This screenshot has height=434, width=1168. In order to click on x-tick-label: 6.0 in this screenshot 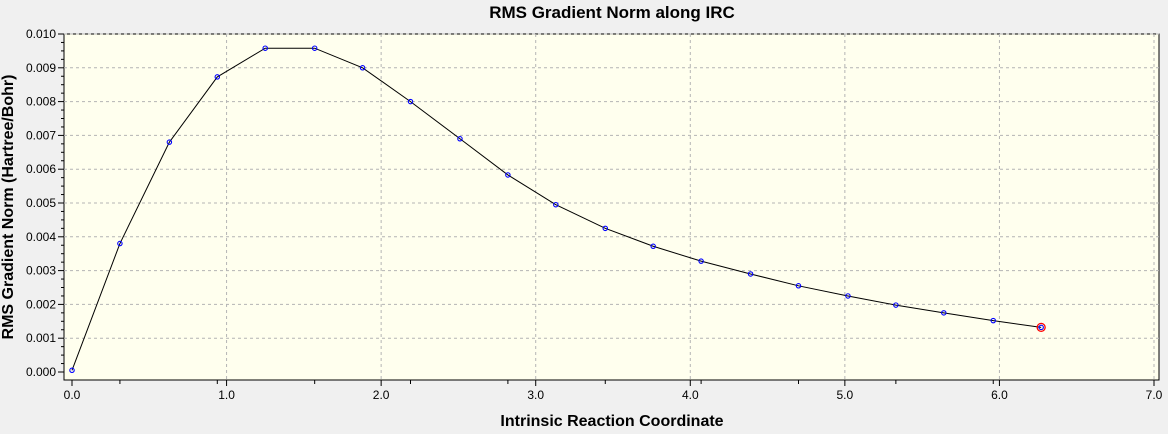, I will do `click(999, 395)`.